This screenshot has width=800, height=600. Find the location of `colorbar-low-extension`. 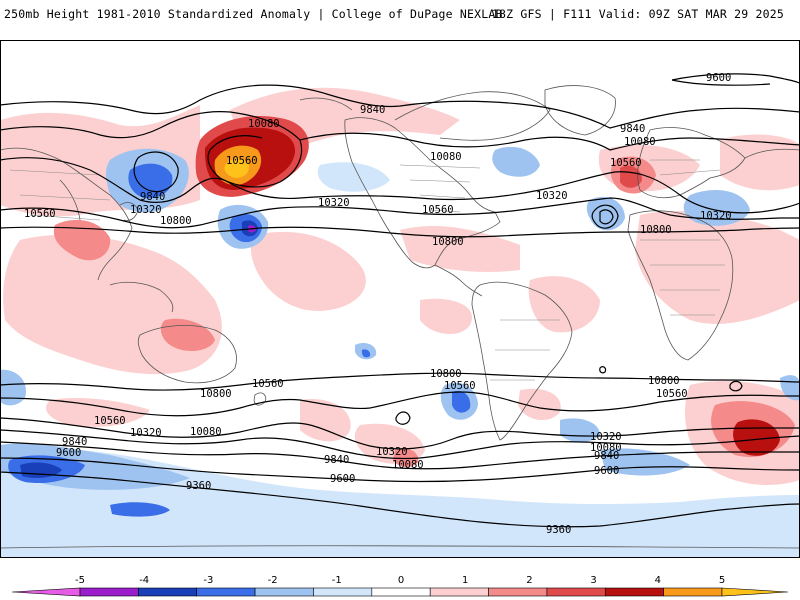

colorbar-low-extension is located at coordinates (46, 592).